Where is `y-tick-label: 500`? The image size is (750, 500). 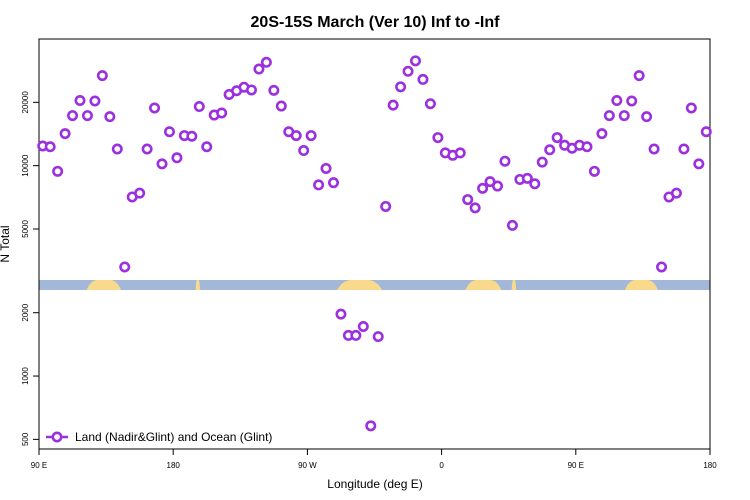
y-tick-label: 500 is located at coordinates (25, 439).